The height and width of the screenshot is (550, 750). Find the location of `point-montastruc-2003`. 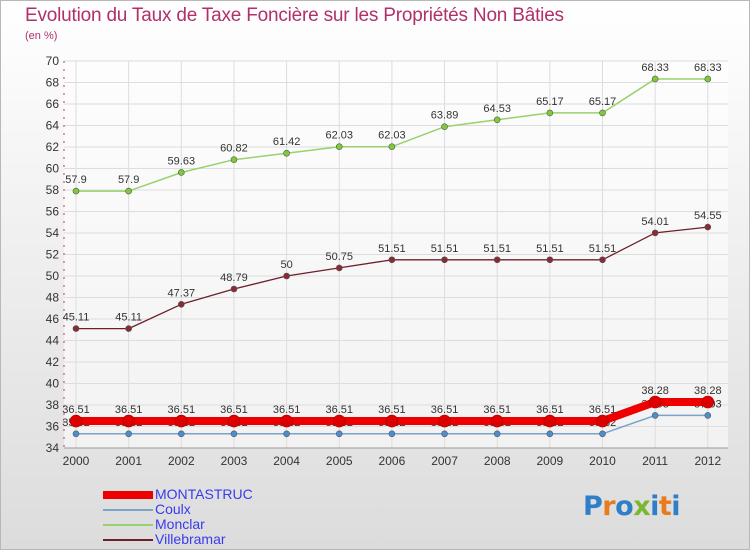

point-montastruc-2003 is located at coordinates (234, 421).